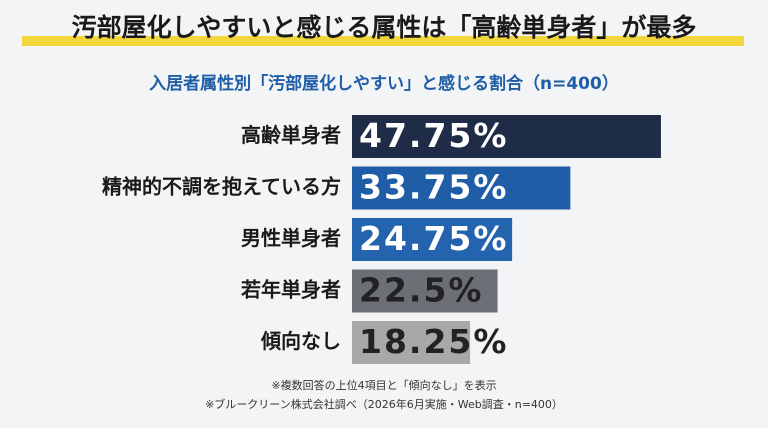  Describe the element at coordinates (433, 187) in the screenshot. I see `value-label: 33.75%` at that location.